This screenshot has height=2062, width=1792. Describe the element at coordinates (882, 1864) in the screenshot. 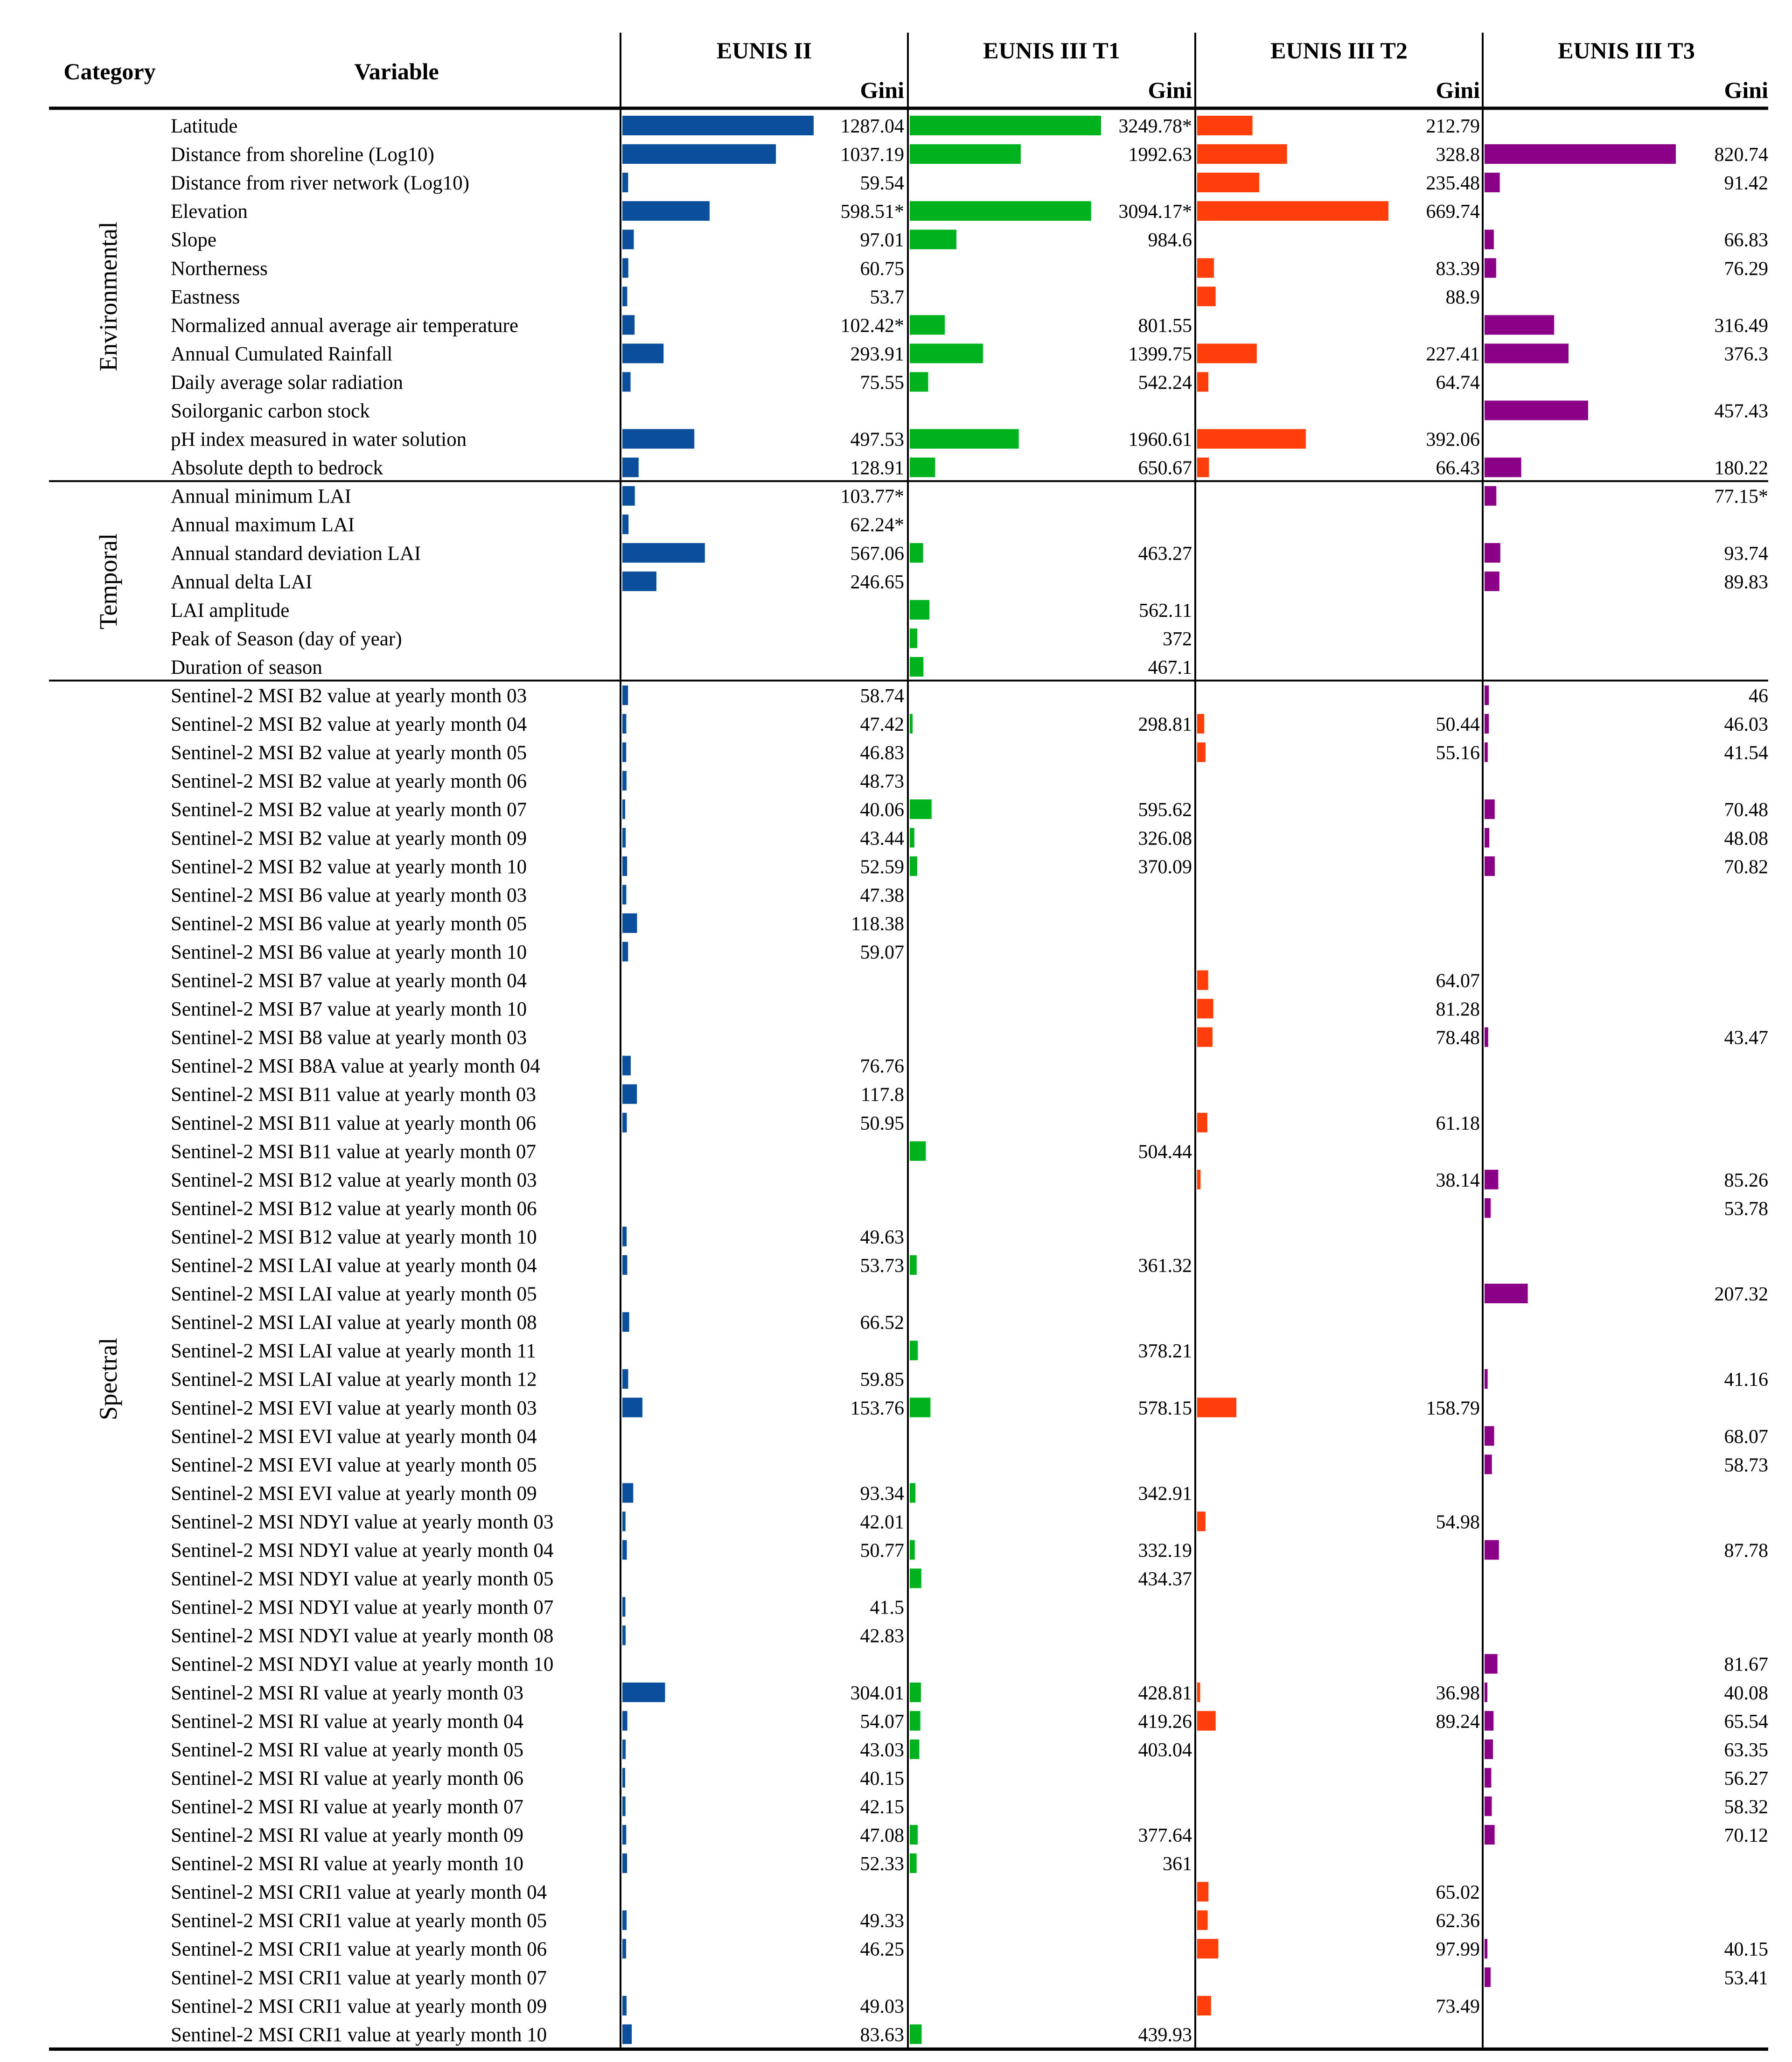

I see `gini-value-label: 52.33` at that location.